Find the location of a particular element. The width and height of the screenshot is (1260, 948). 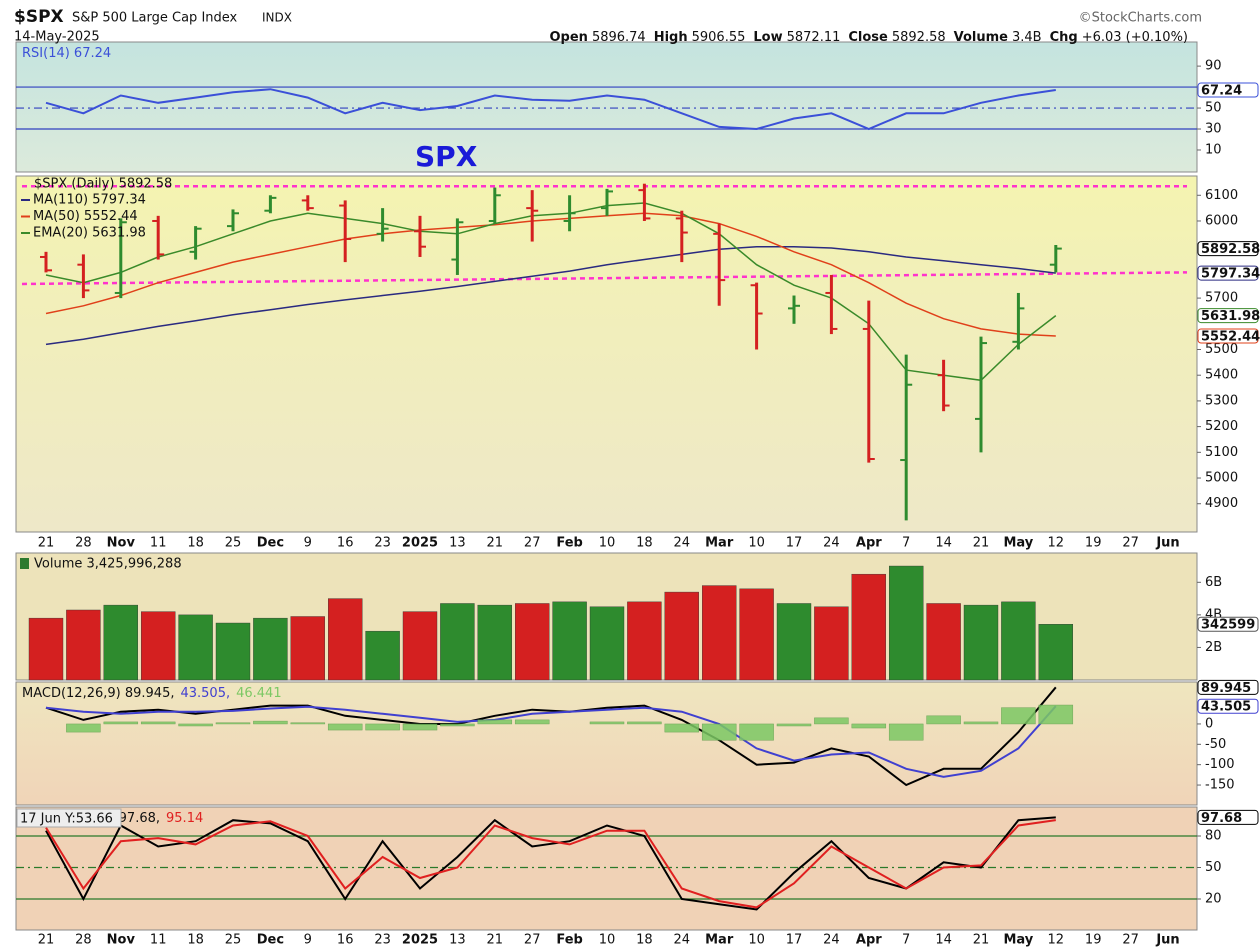

y-tick-label: 80 is located at coordinates (1213, 835).